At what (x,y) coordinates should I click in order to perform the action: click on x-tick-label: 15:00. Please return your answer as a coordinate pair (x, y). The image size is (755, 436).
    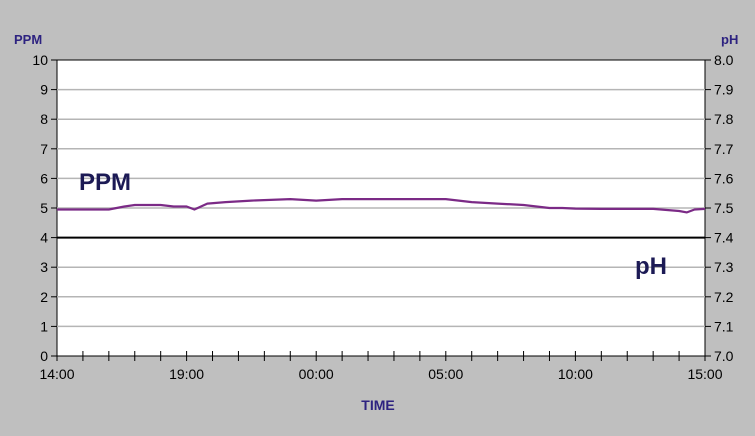
    Looking at the image, I should click on (704, 374).